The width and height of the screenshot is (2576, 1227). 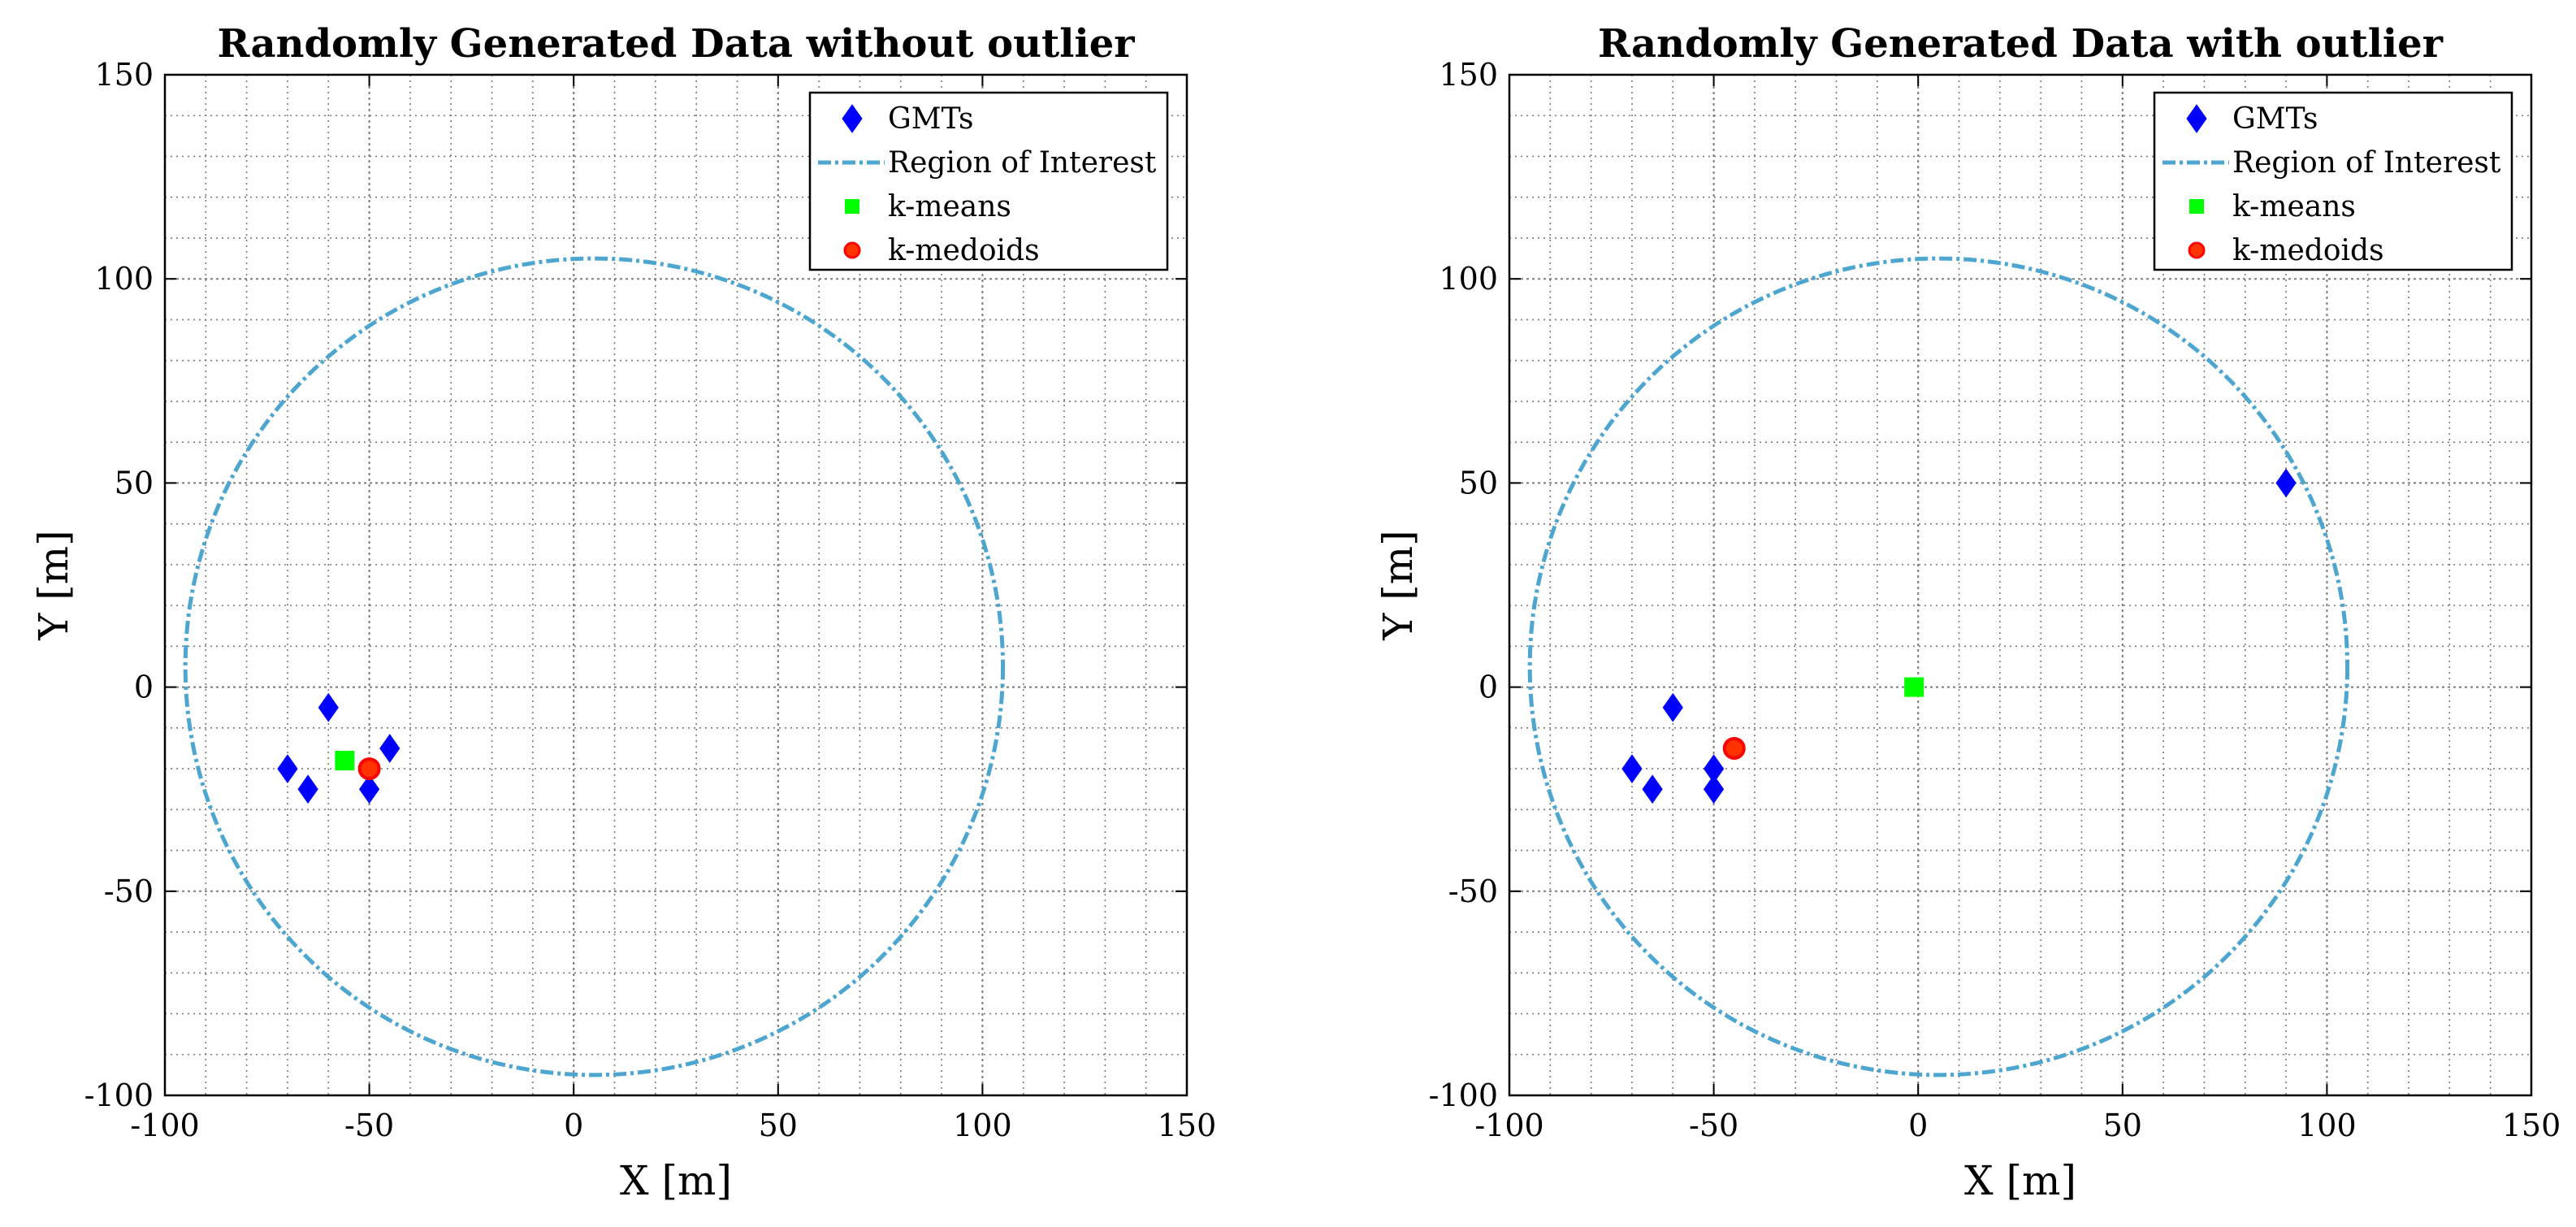 What do you see at coordinates (2021, 44) in the screenshot?
I see `chart-title: Randomly Generated Data with outlier` at bounding box center [2021, 44].